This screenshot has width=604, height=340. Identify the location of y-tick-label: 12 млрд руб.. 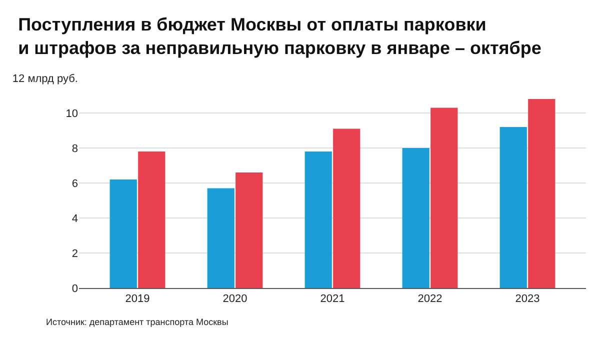
(45, 78).